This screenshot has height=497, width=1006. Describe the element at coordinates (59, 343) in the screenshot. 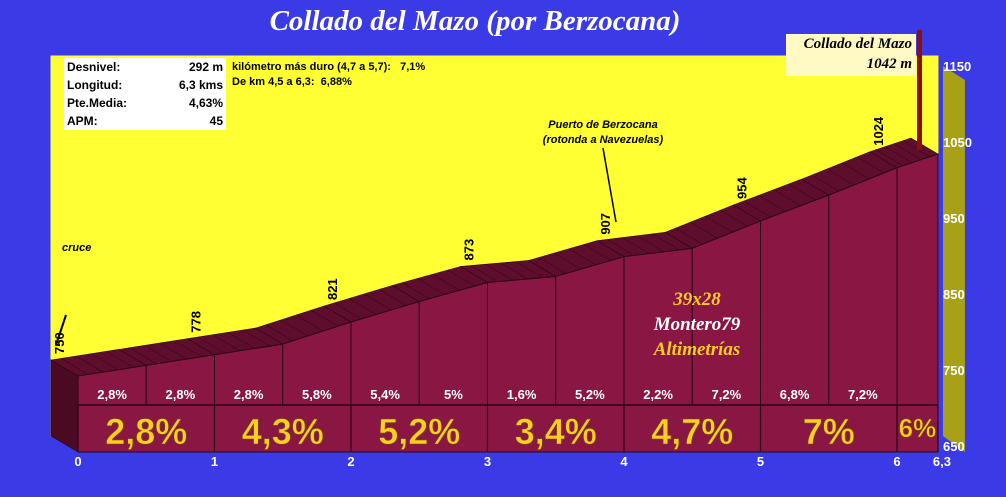

I see `altitude-label: 750` at that location.